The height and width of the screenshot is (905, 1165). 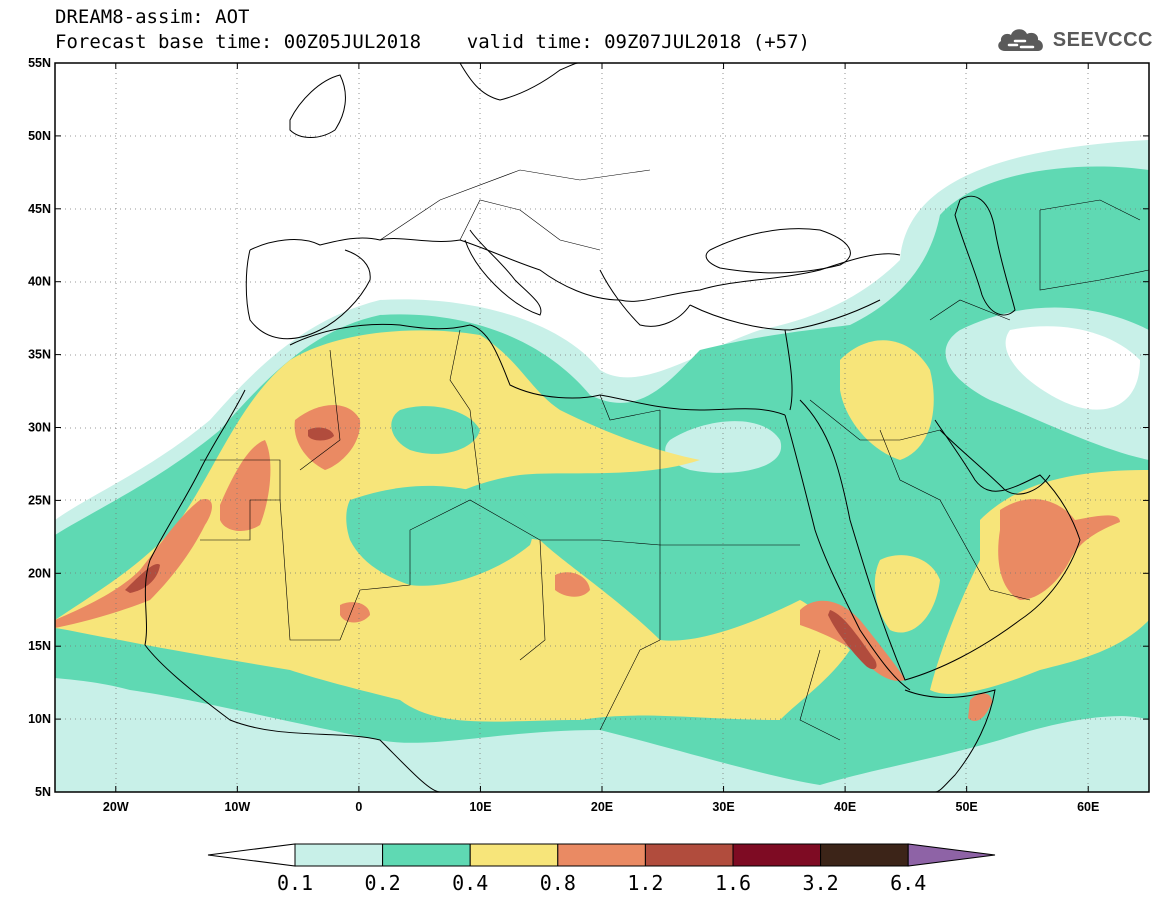 What do you see at coordinates (1020, 40) in the screenshot?
I see `cloud-icon` at bounding box center [1020, 40].